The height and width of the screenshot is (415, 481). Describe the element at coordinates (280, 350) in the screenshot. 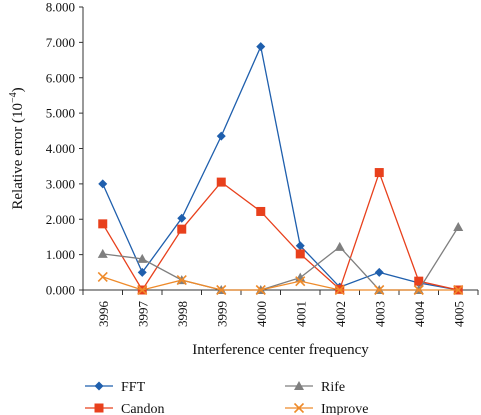

I see `x-axis-title: Interference center frequency` at that location.